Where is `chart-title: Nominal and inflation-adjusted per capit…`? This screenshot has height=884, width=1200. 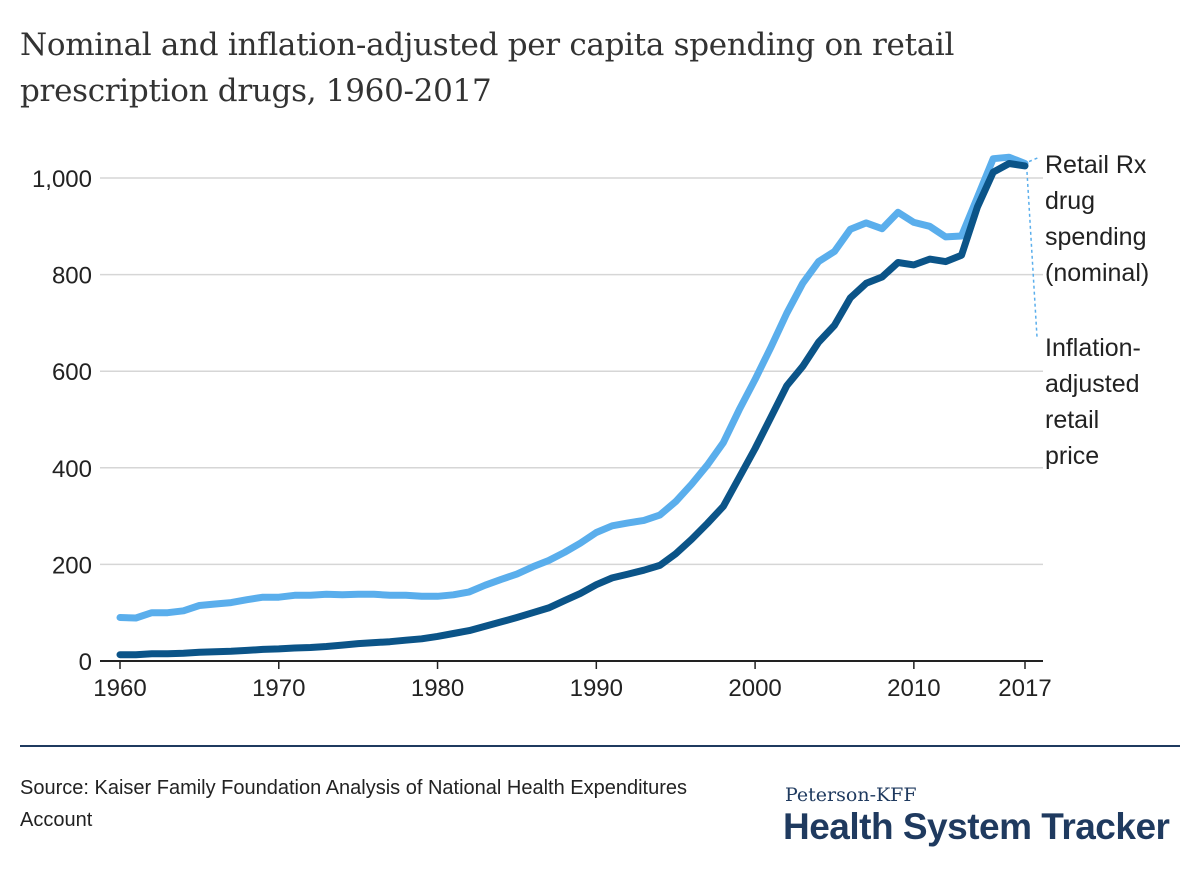 chart-title: Nominal and inflation-adjusted per capit… is located at coordinates (487, 68).